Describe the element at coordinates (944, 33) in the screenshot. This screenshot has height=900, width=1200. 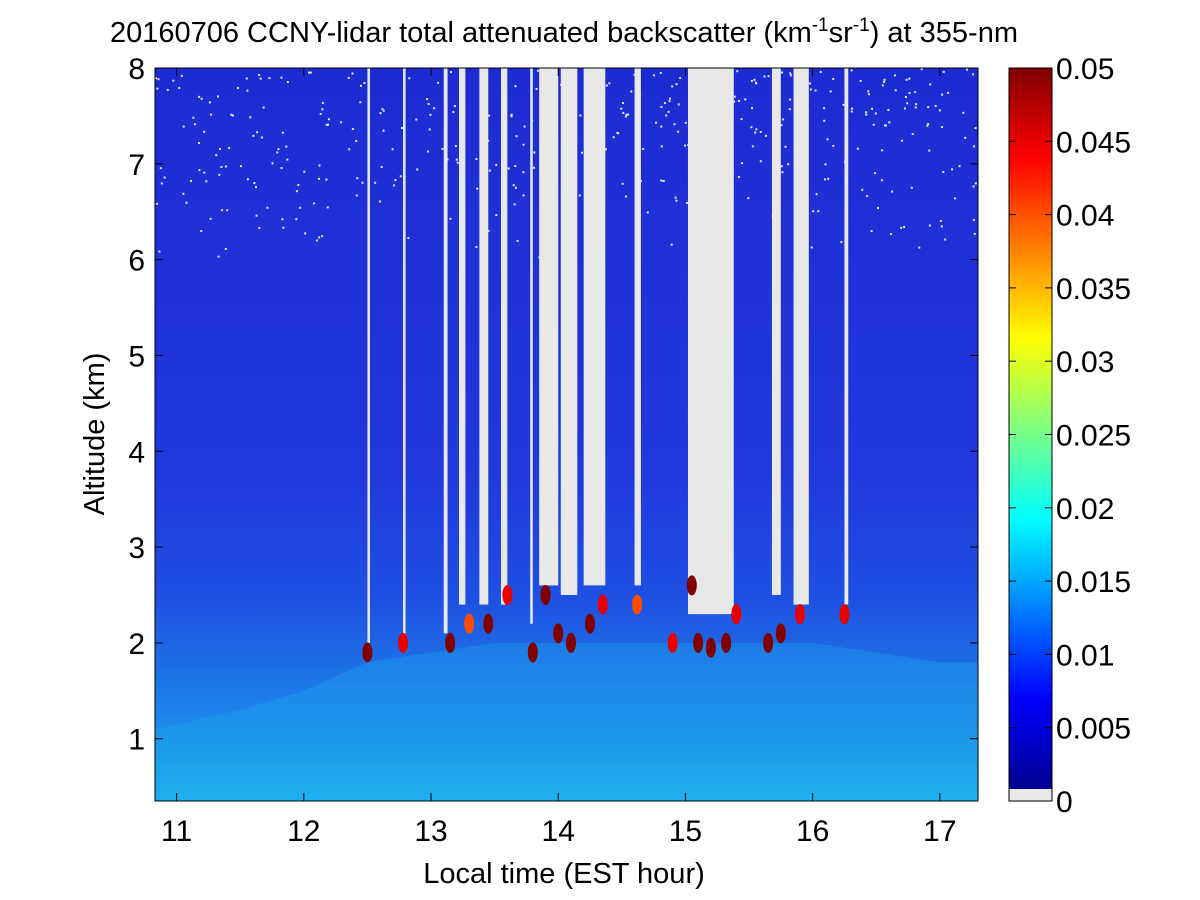
I see `title-suffix: ) at 355-nm` at that location.